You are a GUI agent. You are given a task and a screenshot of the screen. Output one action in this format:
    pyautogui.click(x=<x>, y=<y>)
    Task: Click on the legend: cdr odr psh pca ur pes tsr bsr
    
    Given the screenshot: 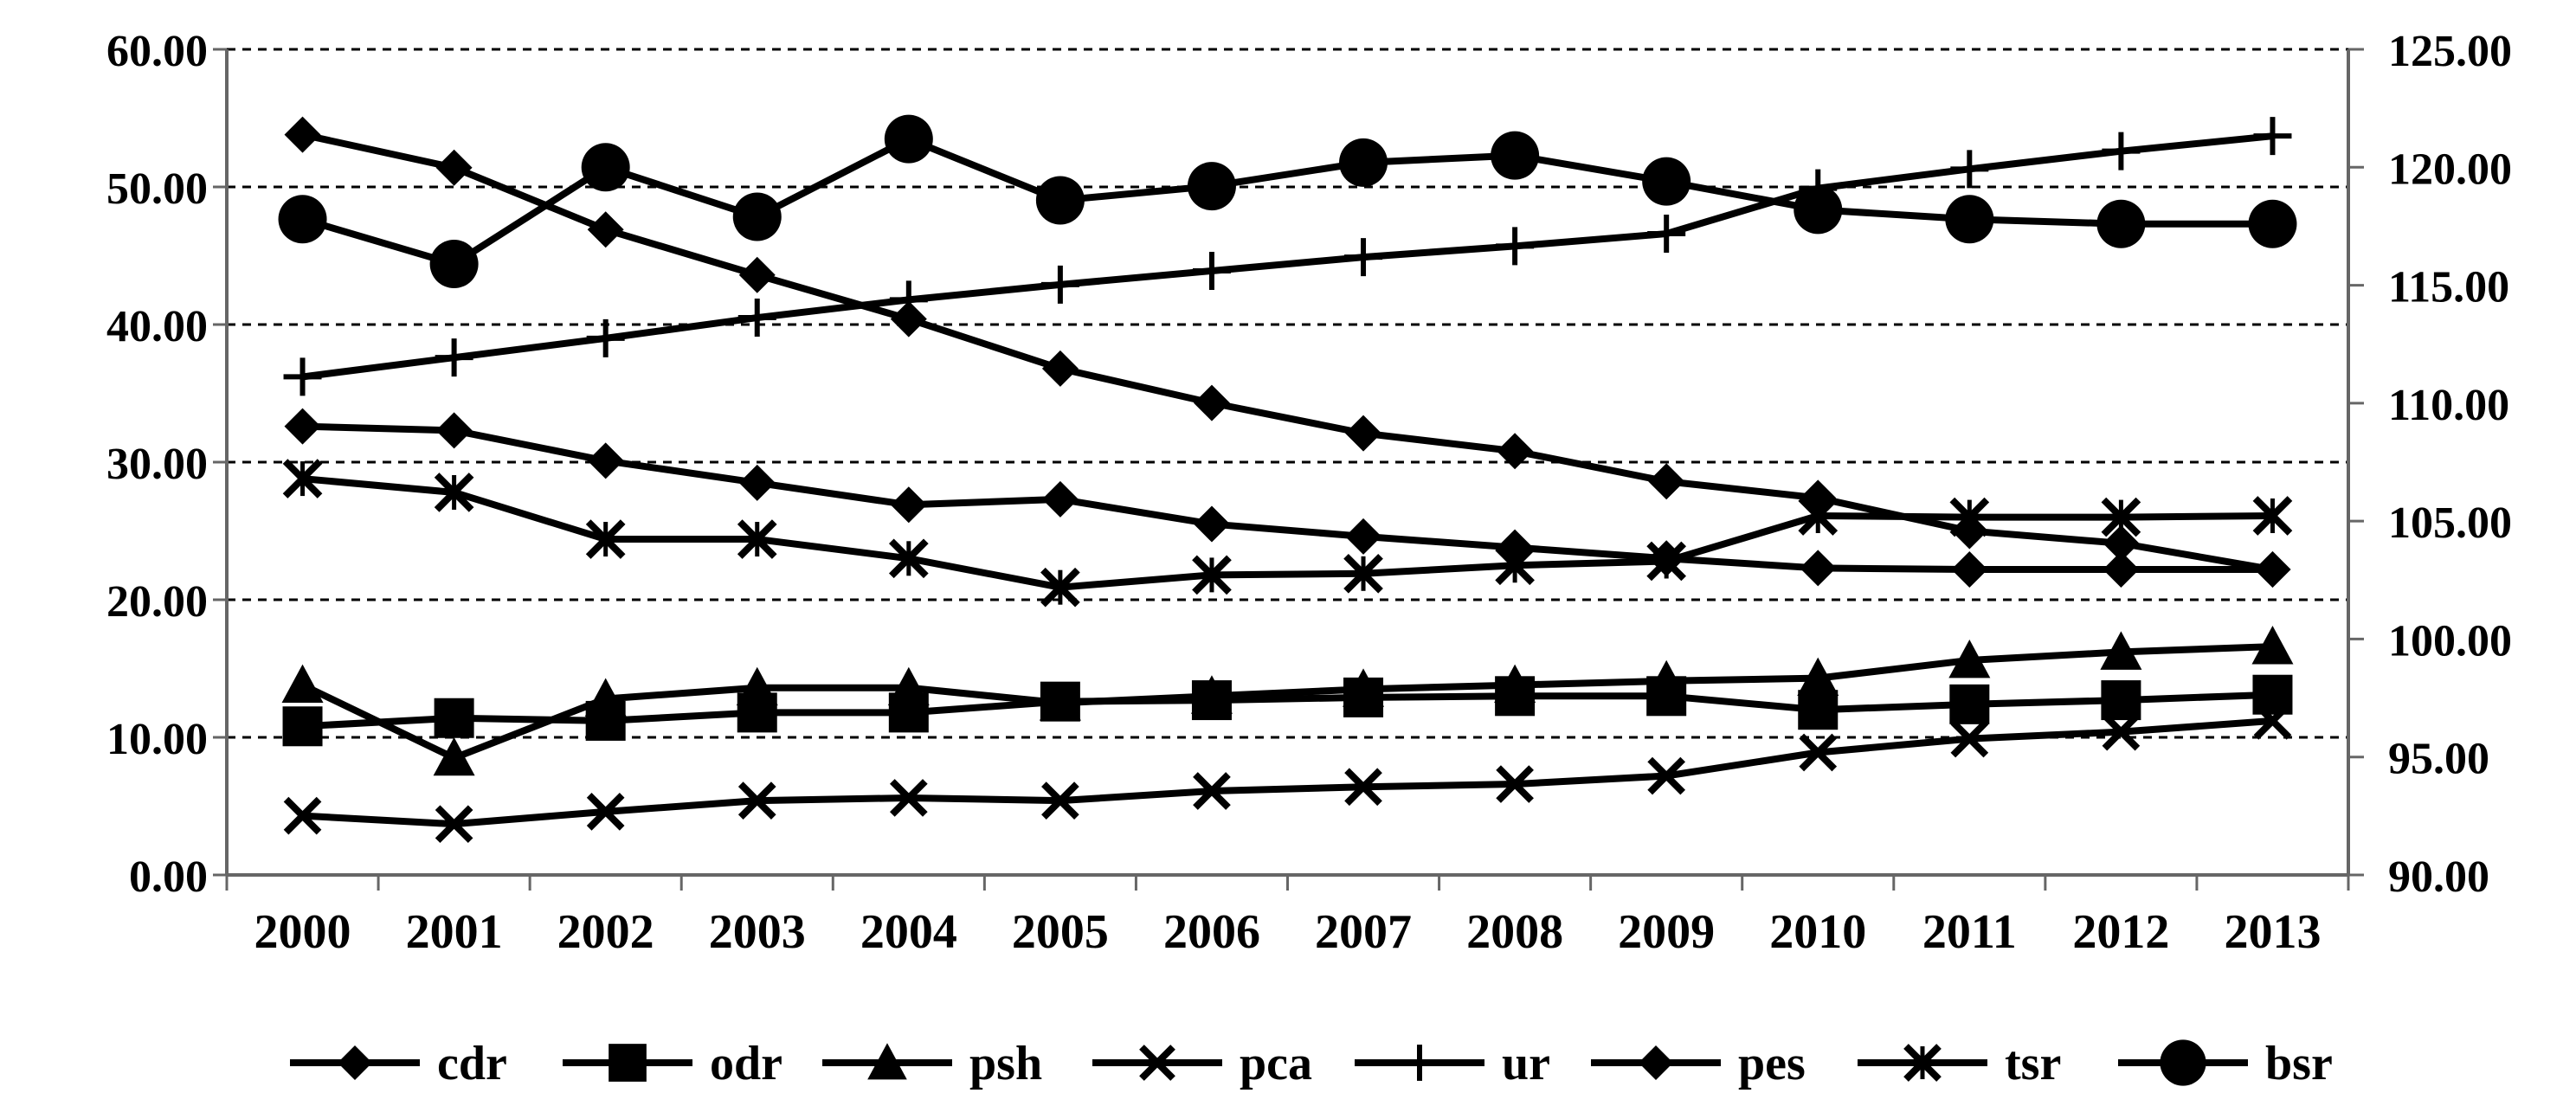 What is the action you would take?
    pyautogui.click(x=1311, y=1063)
    